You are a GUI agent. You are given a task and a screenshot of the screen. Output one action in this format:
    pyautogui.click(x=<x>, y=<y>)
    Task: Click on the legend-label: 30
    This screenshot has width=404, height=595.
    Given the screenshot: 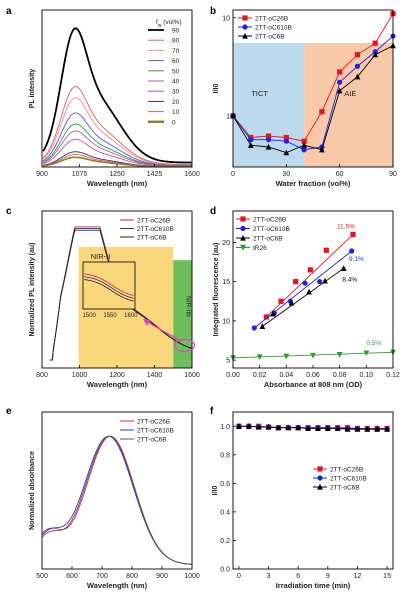 What is the action you would take?
    pyautogui.click(x=176, y=92)
    